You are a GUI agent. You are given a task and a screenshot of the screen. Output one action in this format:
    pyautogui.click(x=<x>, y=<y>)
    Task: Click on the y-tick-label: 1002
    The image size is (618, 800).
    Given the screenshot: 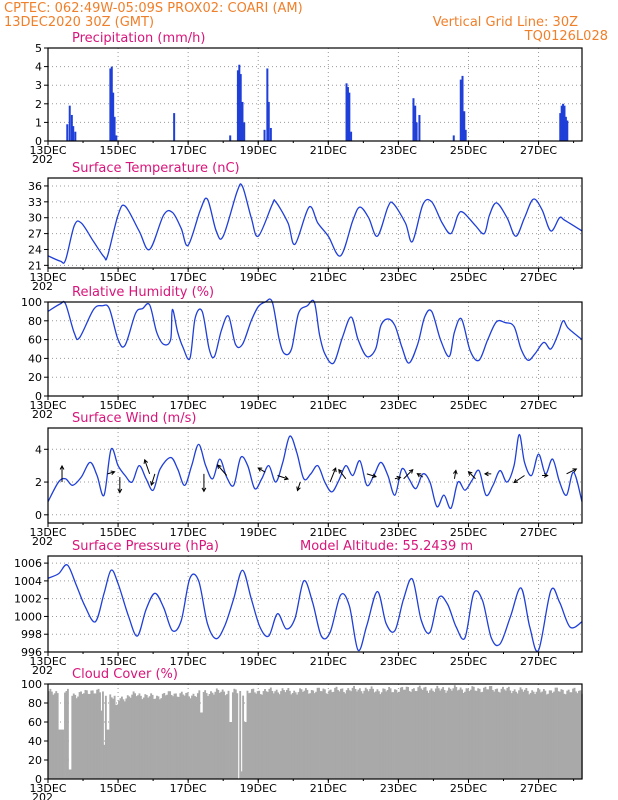 What is the action you would take?
    pyautogui.click(x=28, y=599)
    